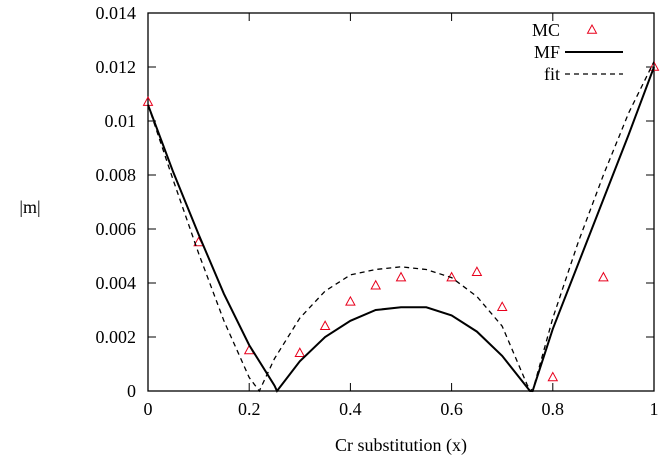  Describe the element at coordinates (116, 229) in the screenshot. I see `y-tick-label: 0.006` at that location.